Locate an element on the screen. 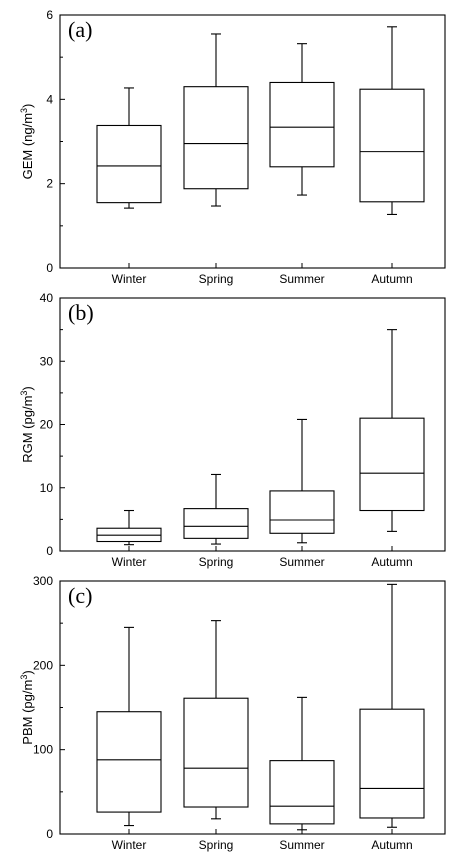 The height and width of the screenshot is (854, 456). y-tick-label: 30 is located at coordinates (47, 361).